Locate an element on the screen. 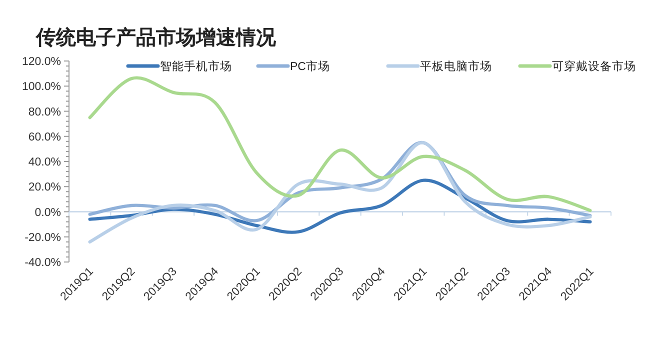  y-tick-label: 100.0% is located at coordinates (41, 87).